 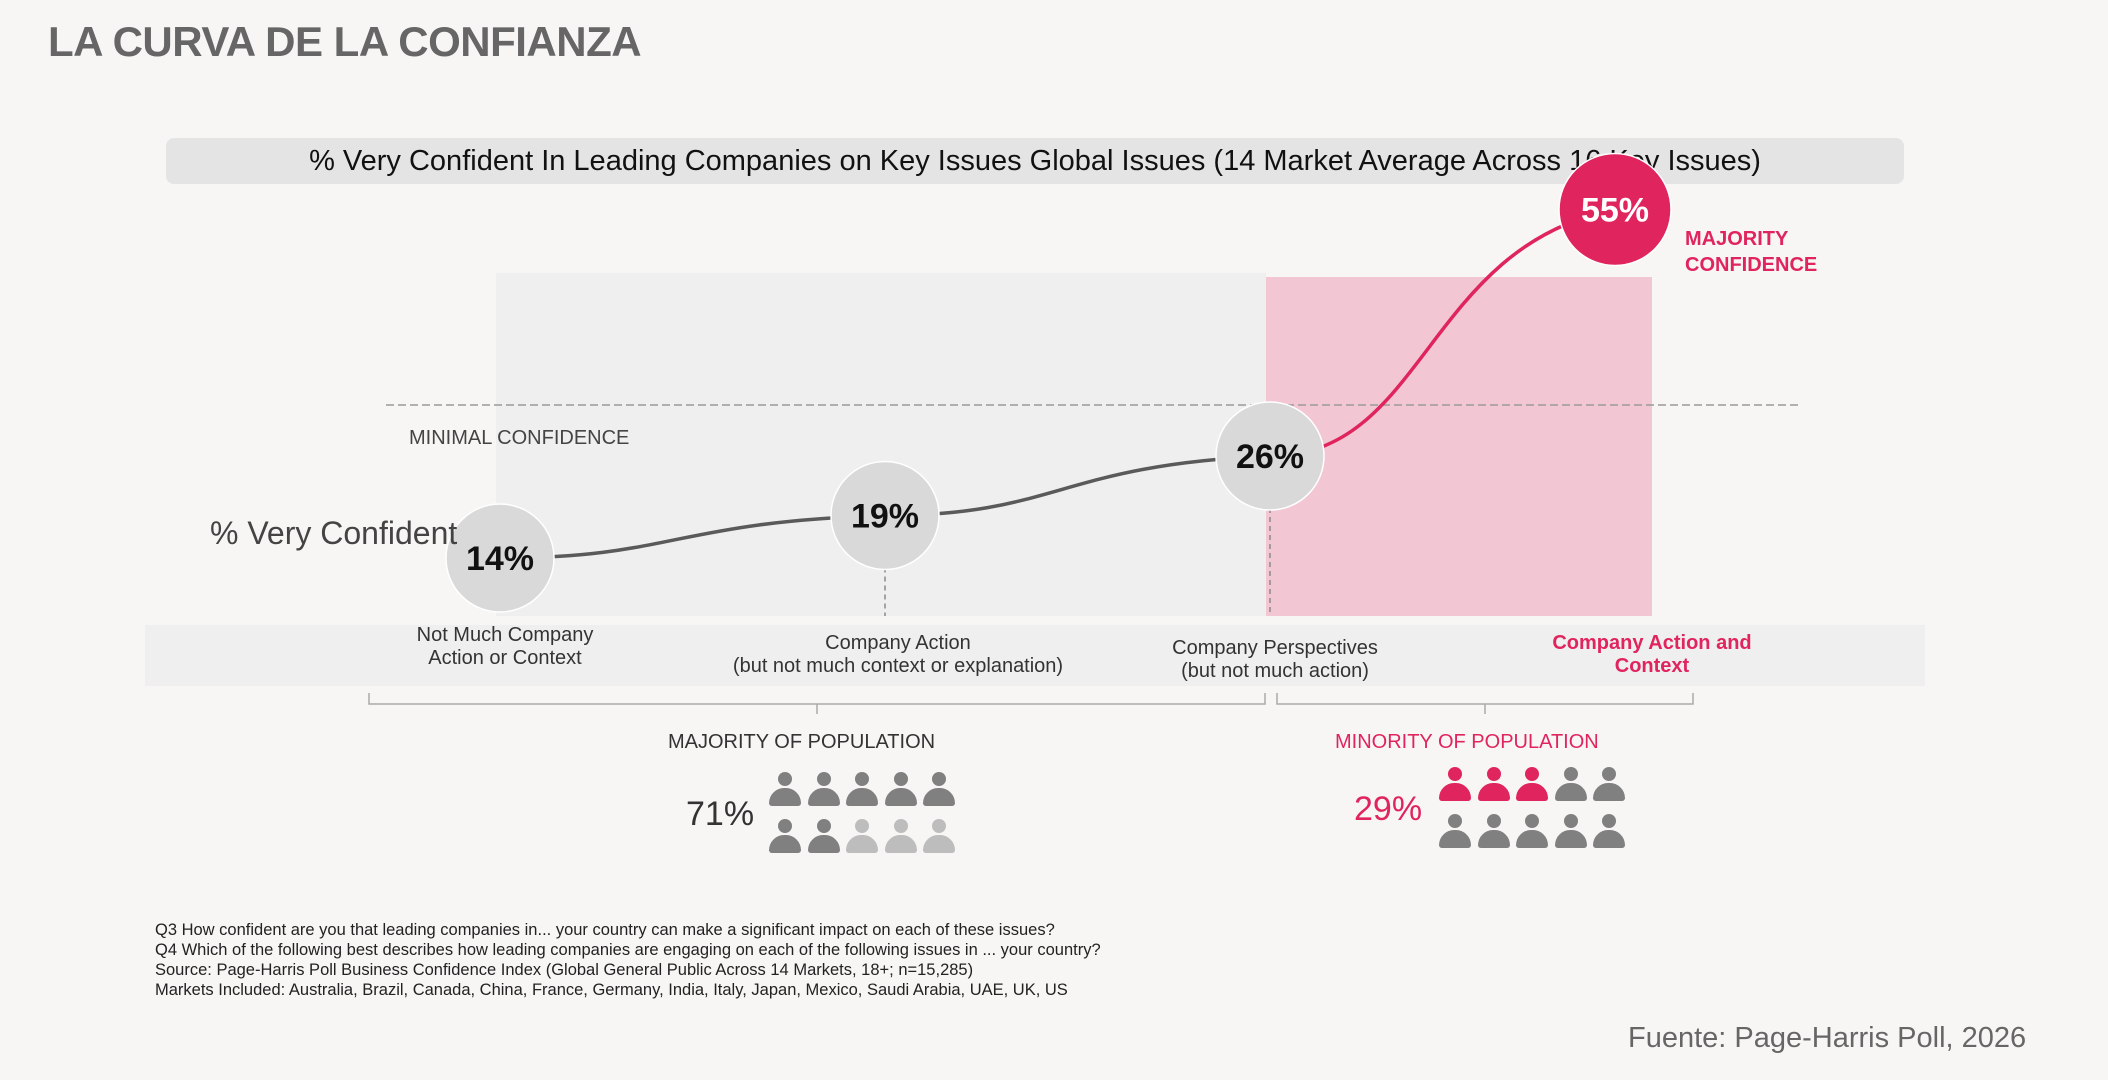 I want to click on population-group-percentage: 71%, so click(x=720, y=814).